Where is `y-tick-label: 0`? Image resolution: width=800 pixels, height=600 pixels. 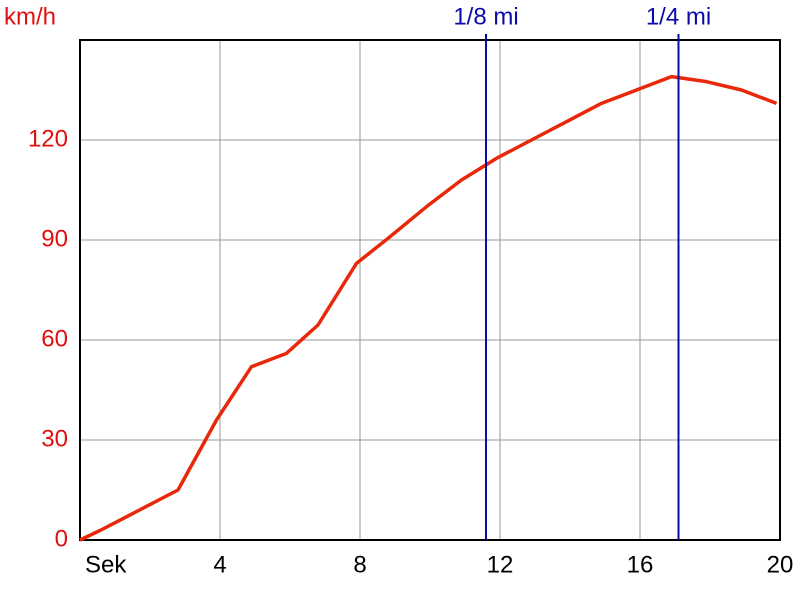
y-tick-label: 0 is located at coordinates (61, 538).